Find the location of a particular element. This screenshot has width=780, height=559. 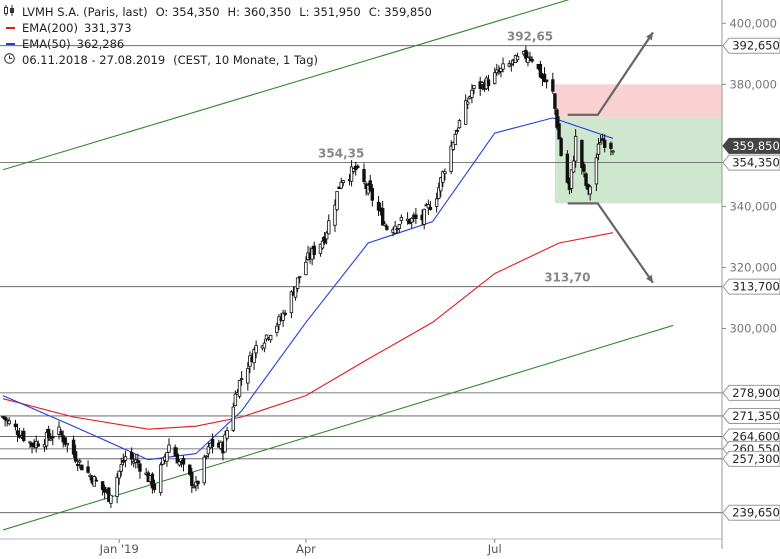

price-annotation: 392,65 is located at coordinates (530, 37).